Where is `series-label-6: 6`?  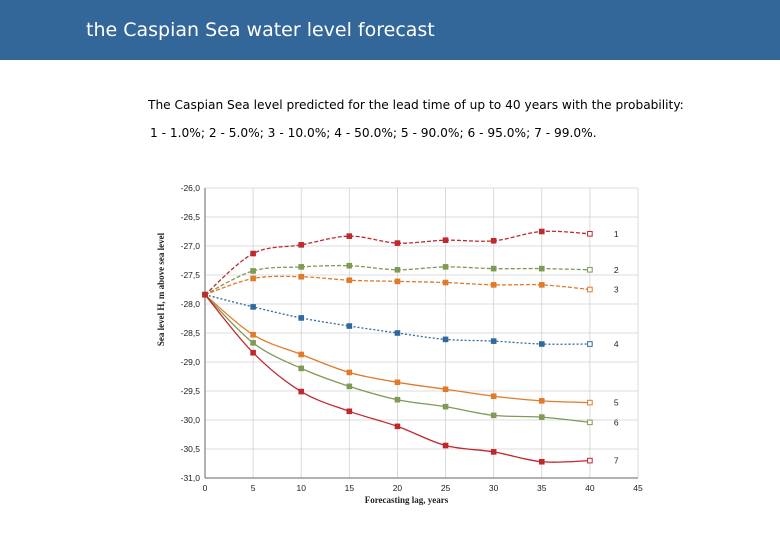
series-label-6: 6 is located at coordinates (616, 422).